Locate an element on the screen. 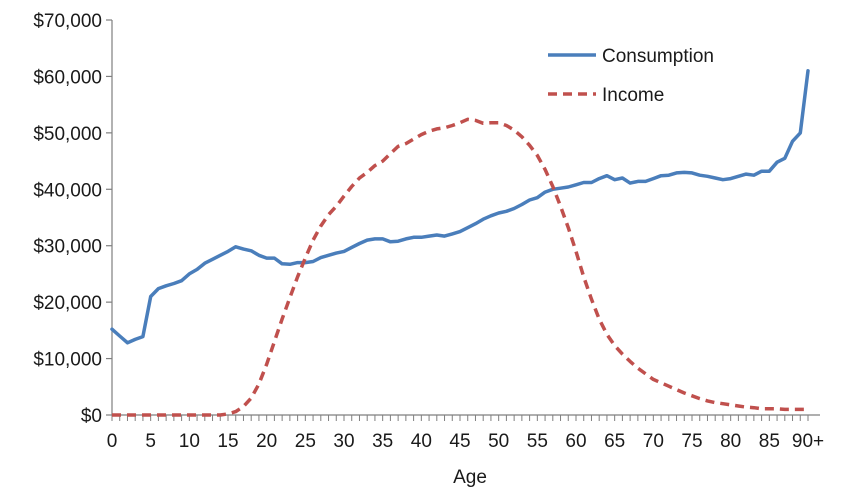  y-tick-label: $20,000 is located at coordinates (67, 303).